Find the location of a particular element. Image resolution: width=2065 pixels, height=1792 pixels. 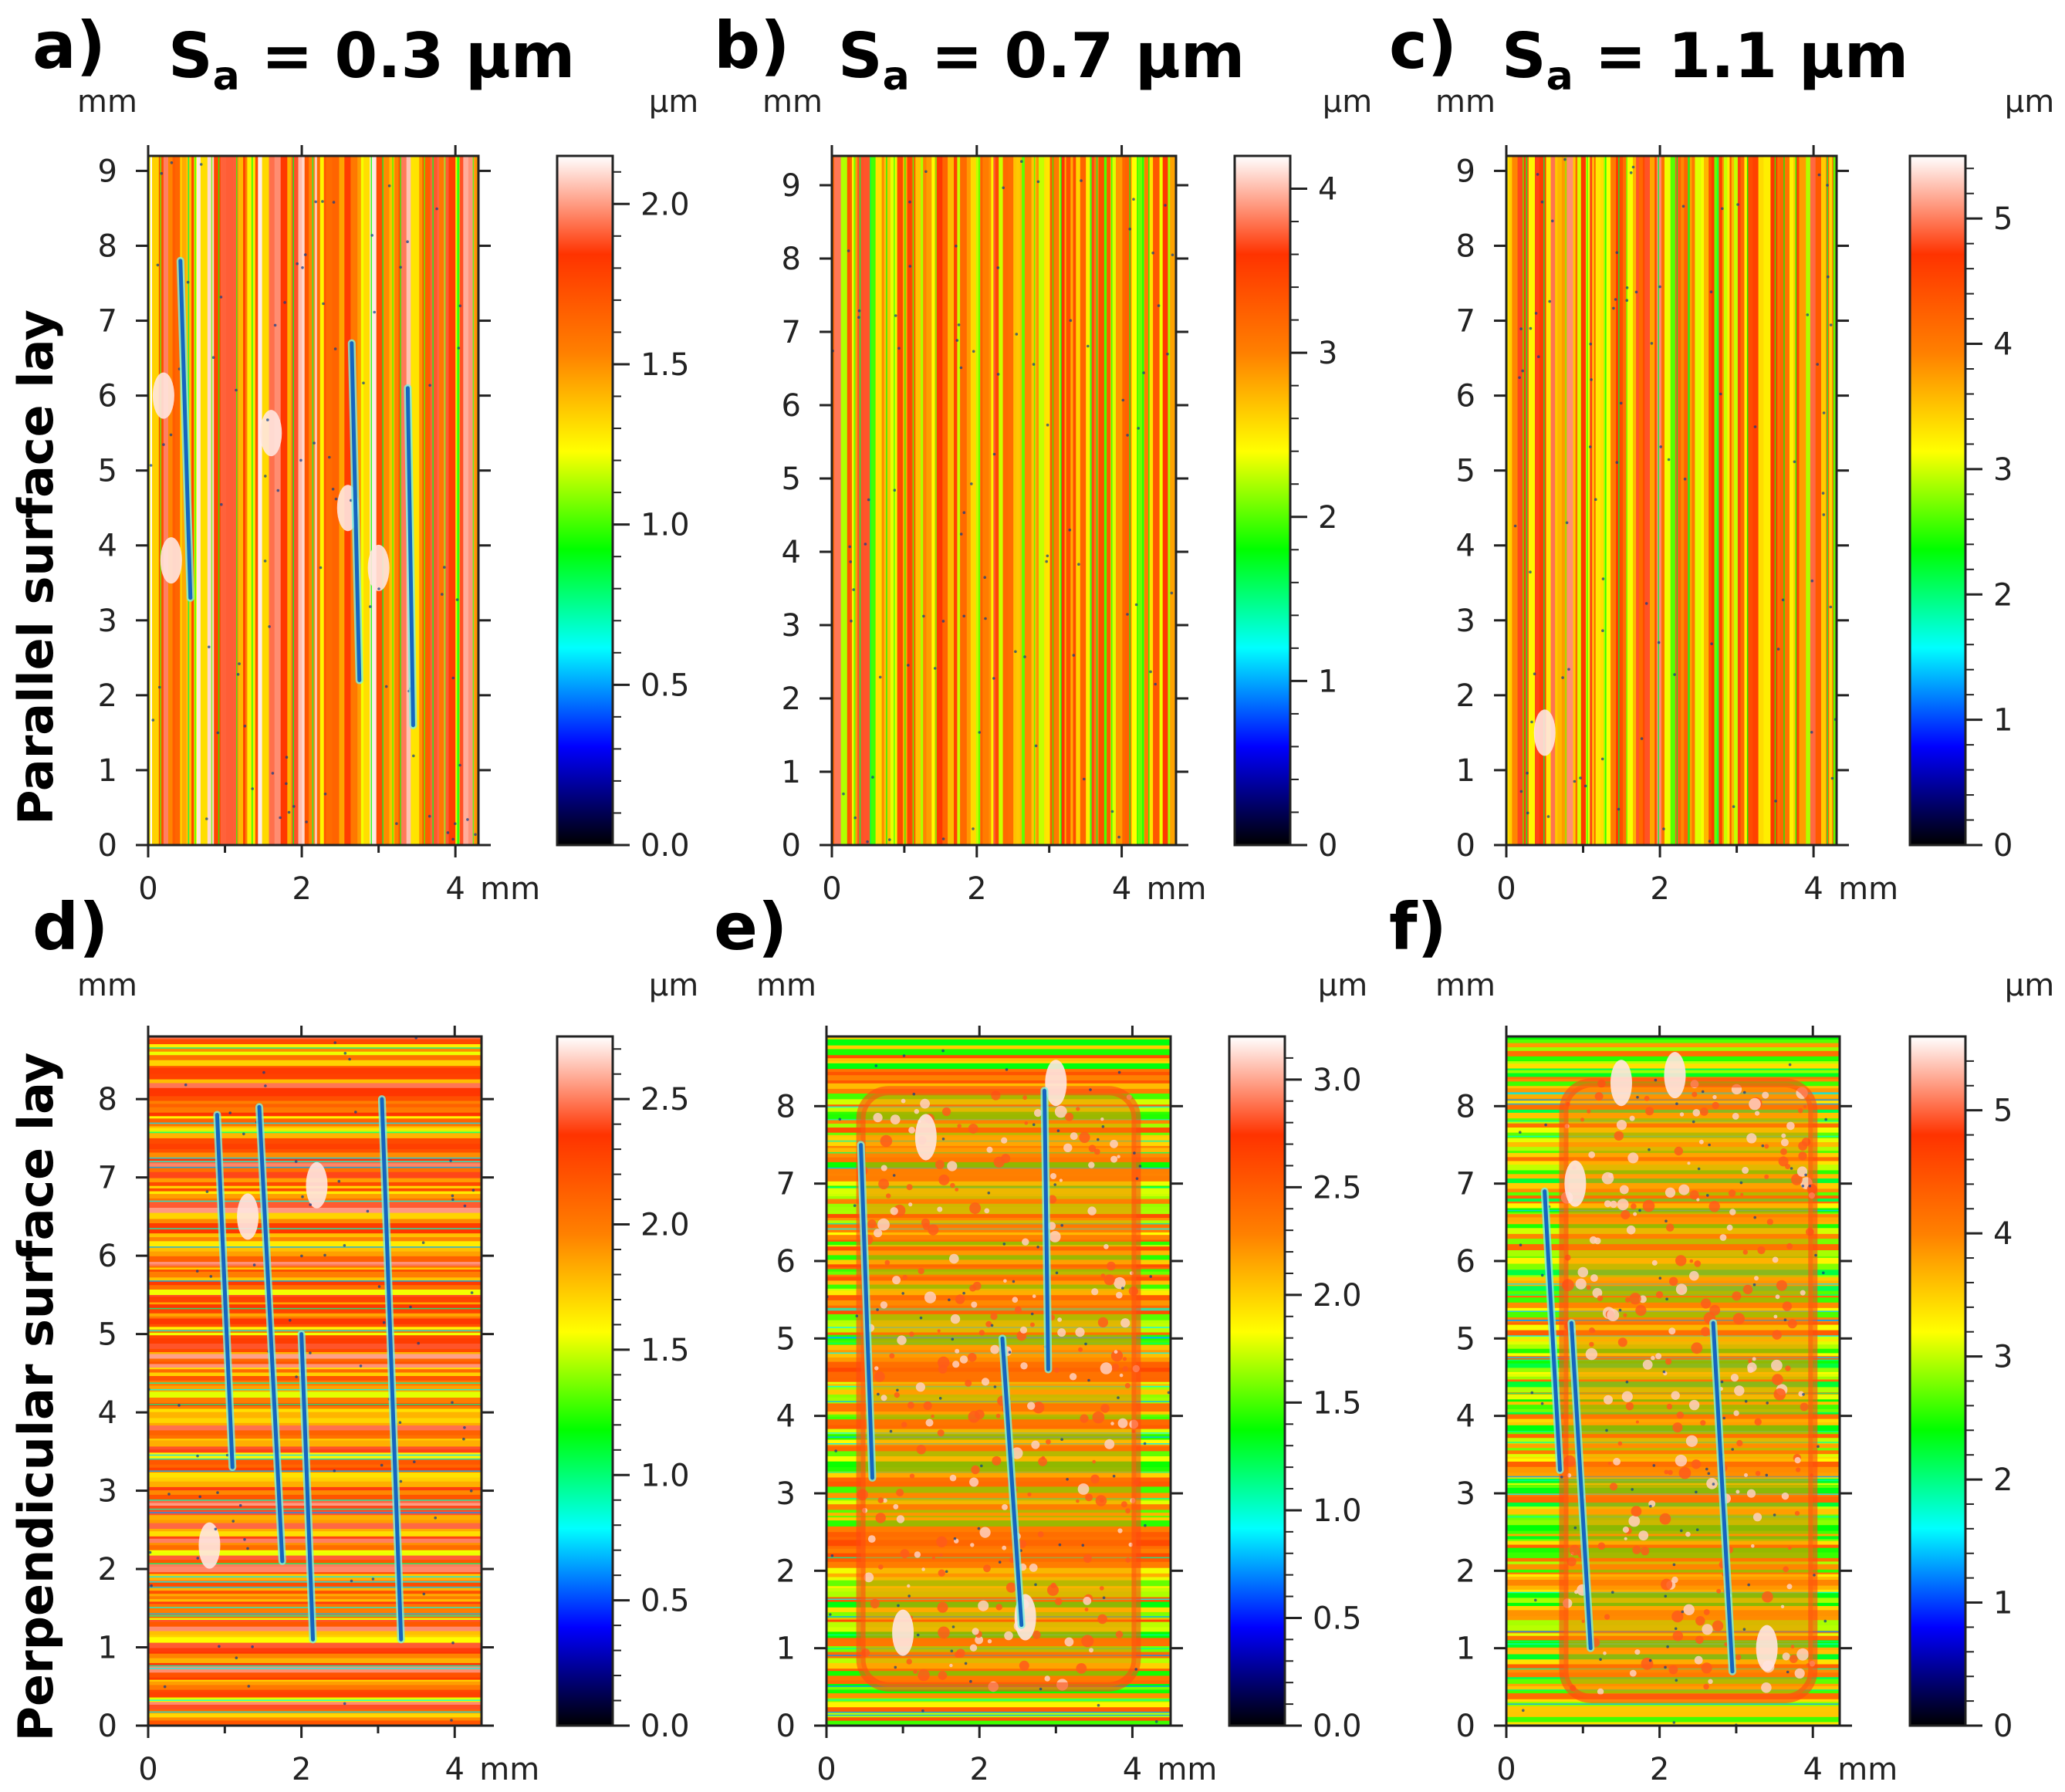

y-tick-label: 6 is located at coordinates (786, 1262).